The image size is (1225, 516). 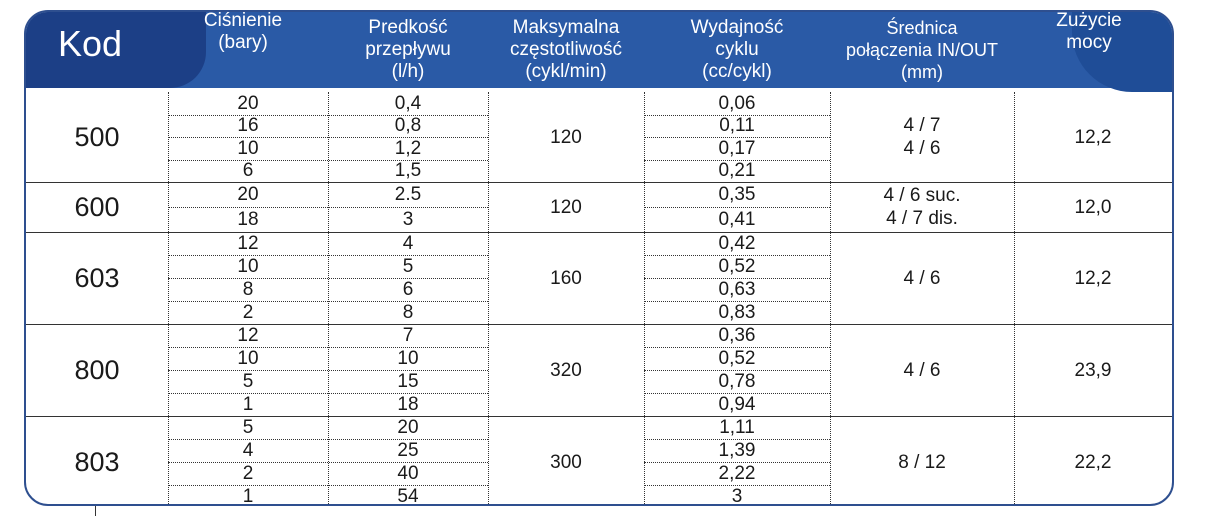 What do you see at coordinates (248, 219) in the screenshot?
I see `pressure-value: 18` at bounding box center [248, 219].